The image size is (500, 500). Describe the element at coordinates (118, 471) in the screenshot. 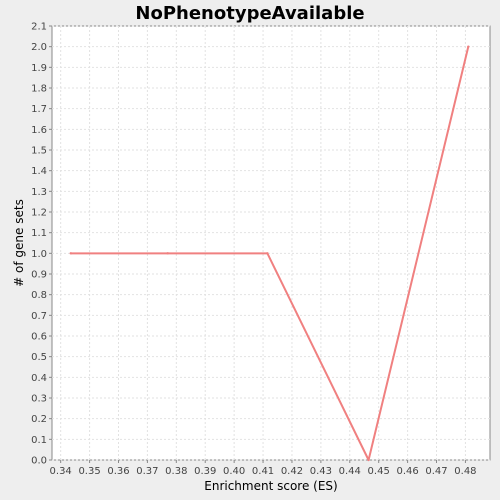

I see `x-tick-label: 0.36` at that location.